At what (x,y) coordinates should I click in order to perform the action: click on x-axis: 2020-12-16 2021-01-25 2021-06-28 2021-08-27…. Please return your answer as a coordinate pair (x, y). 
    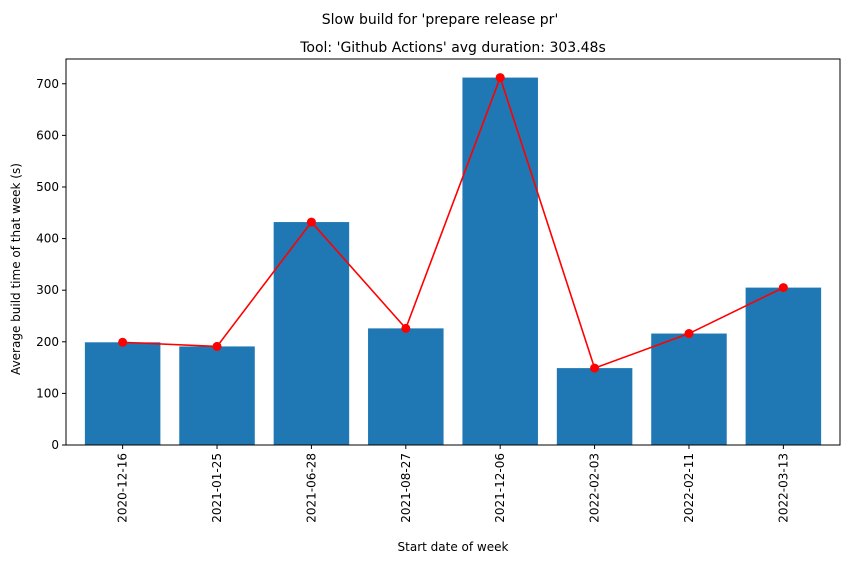
    Looking at the image, I should click on (453, 484).